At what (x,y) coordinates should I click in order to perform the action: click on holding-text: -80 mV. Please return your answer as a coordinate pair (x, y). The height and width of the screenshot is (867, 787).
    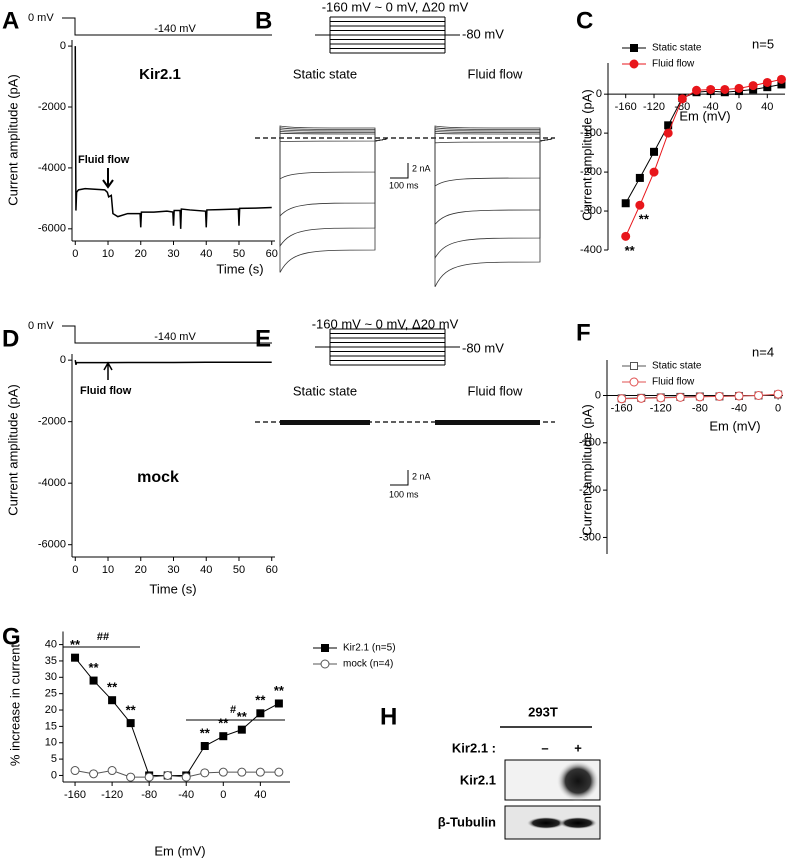
    Looking at the image, I should click on (483, 33).